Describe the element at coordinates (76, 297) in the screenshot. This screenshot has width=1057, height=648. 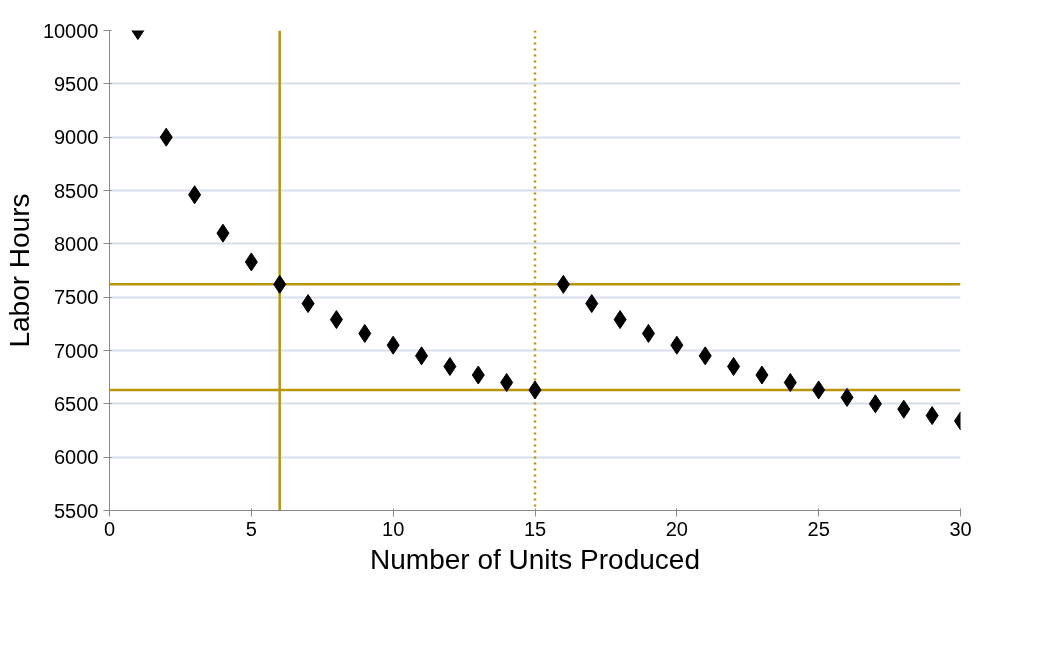
I see `y-tick-label: 7500` at that location.